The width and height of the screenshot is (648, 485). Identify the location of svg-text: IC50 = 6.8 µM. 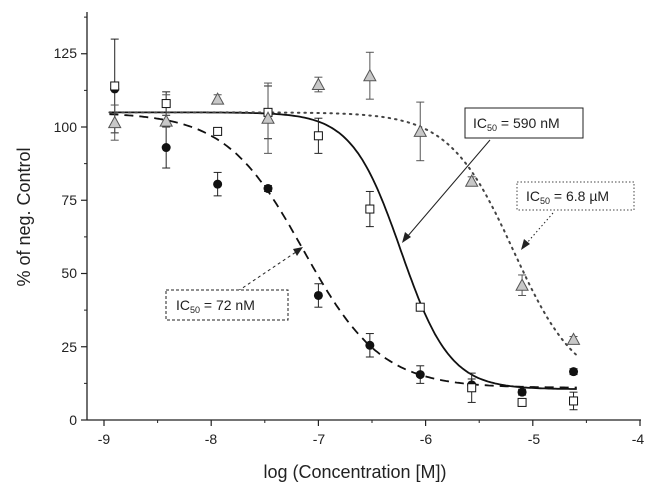
(567, 197).